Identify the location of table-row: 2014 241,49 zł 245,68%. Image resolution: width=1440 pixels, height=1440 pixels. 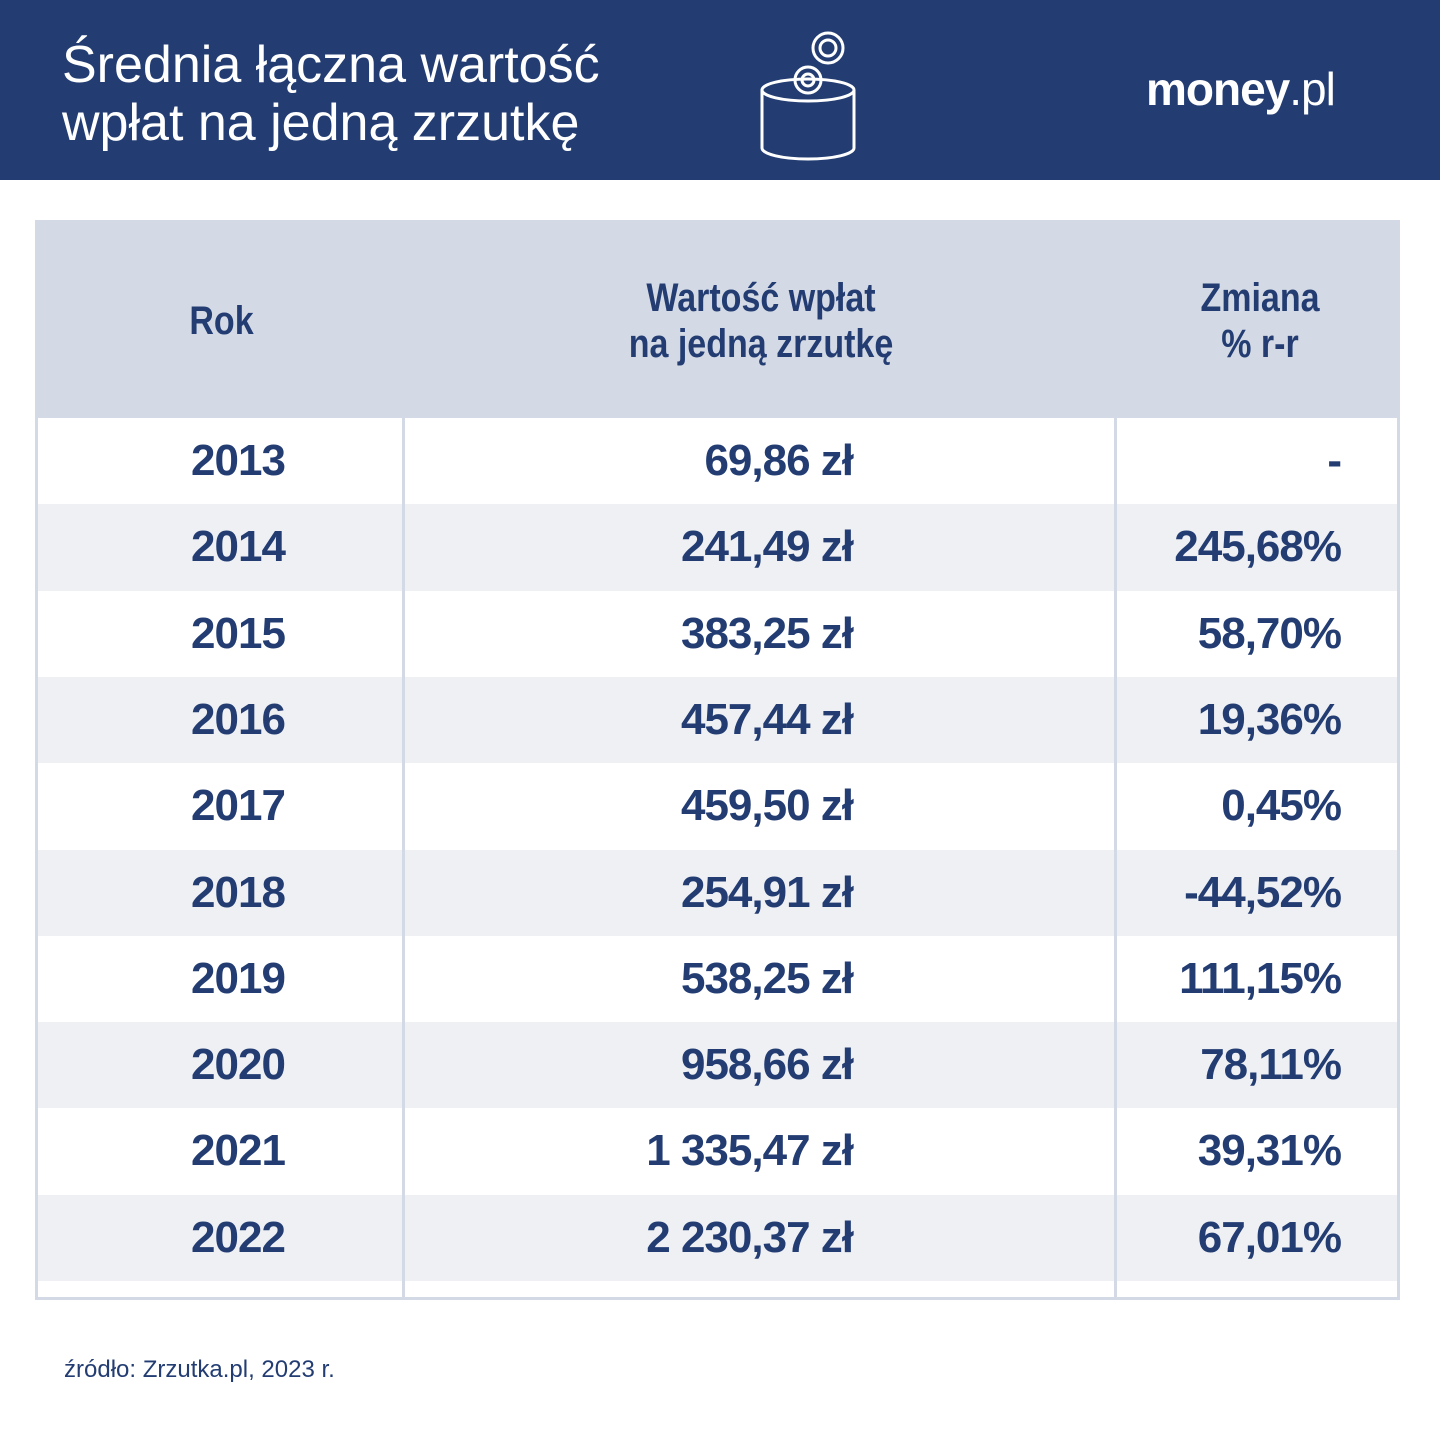
(717, 547).